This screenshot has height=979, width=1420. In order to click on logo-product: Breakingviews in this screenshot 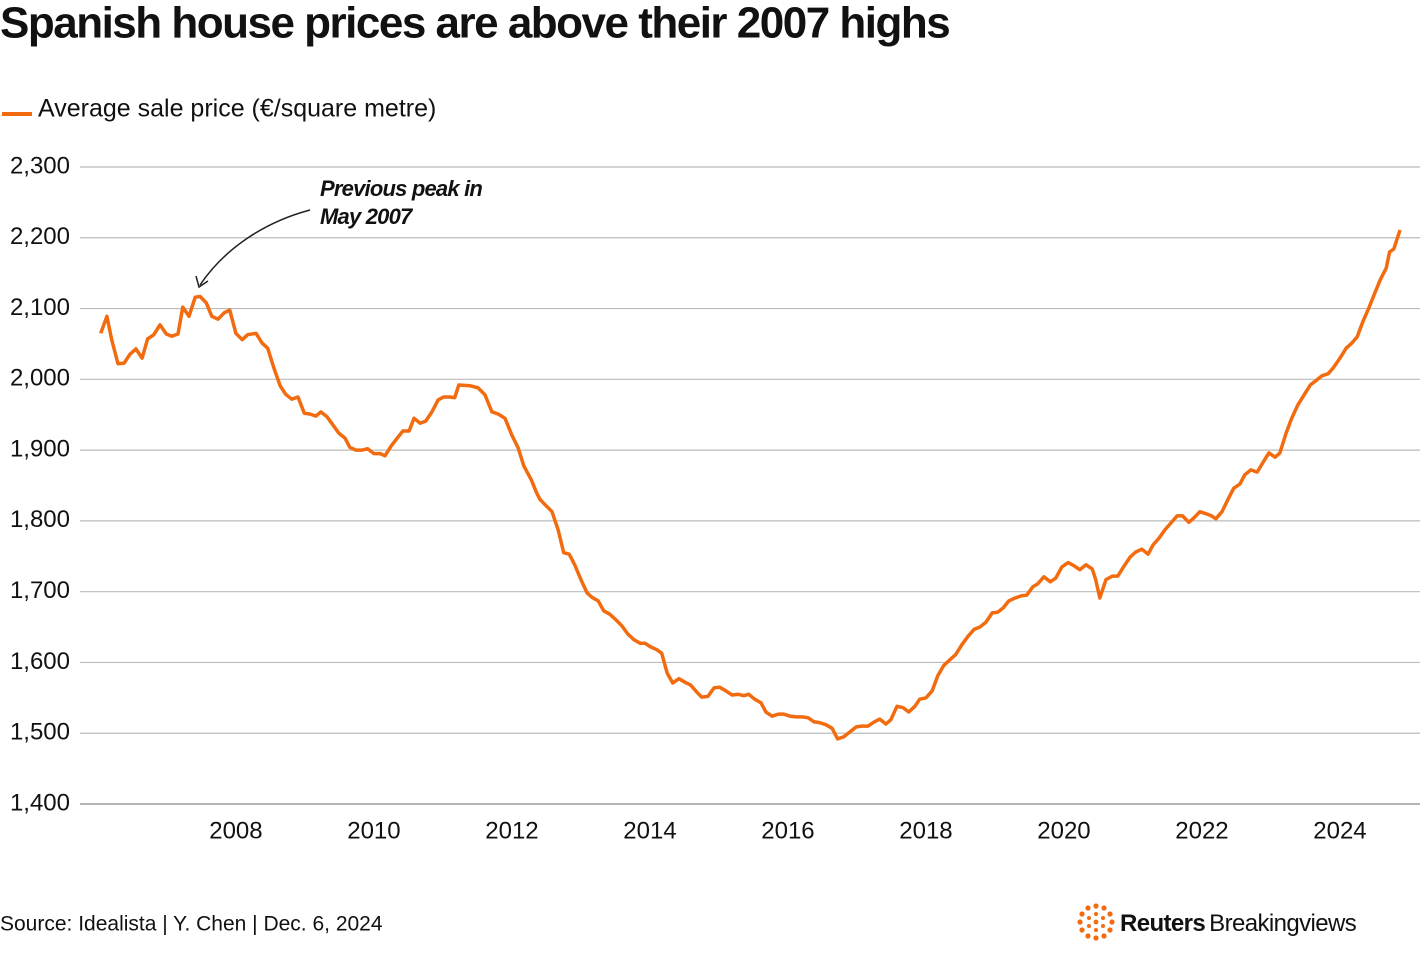, I will do `click(1283, 923)`.